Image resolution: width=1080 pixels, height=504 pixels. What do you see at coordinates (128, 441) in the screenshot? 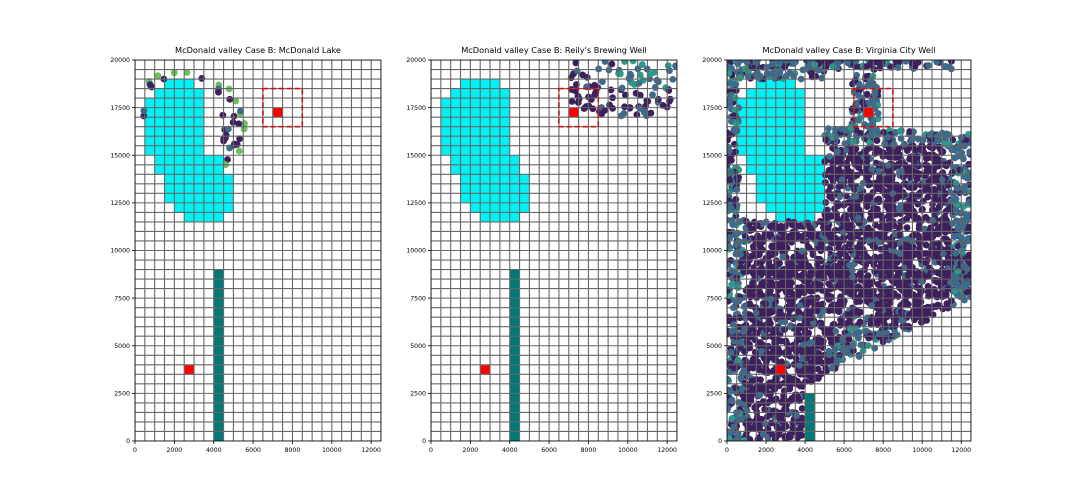
I see `y-tick-label: 0` at bounding box center [128, 441].